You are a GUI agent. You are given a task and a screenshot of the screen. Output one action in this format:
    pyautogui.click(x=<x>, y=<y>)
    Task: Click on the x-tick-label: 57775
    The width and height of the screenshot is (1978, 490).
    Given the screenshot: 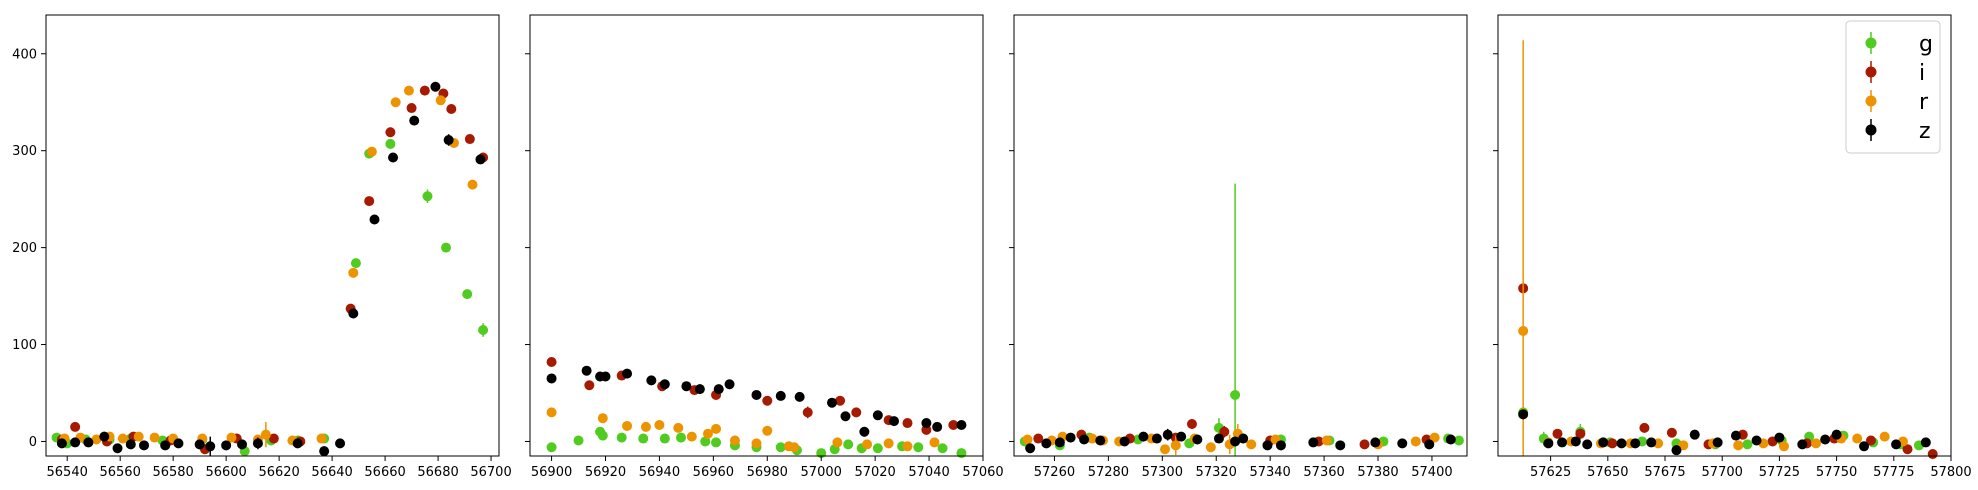 What is the action you would take?
    pyautogui.click(x=1893, y=472)
    